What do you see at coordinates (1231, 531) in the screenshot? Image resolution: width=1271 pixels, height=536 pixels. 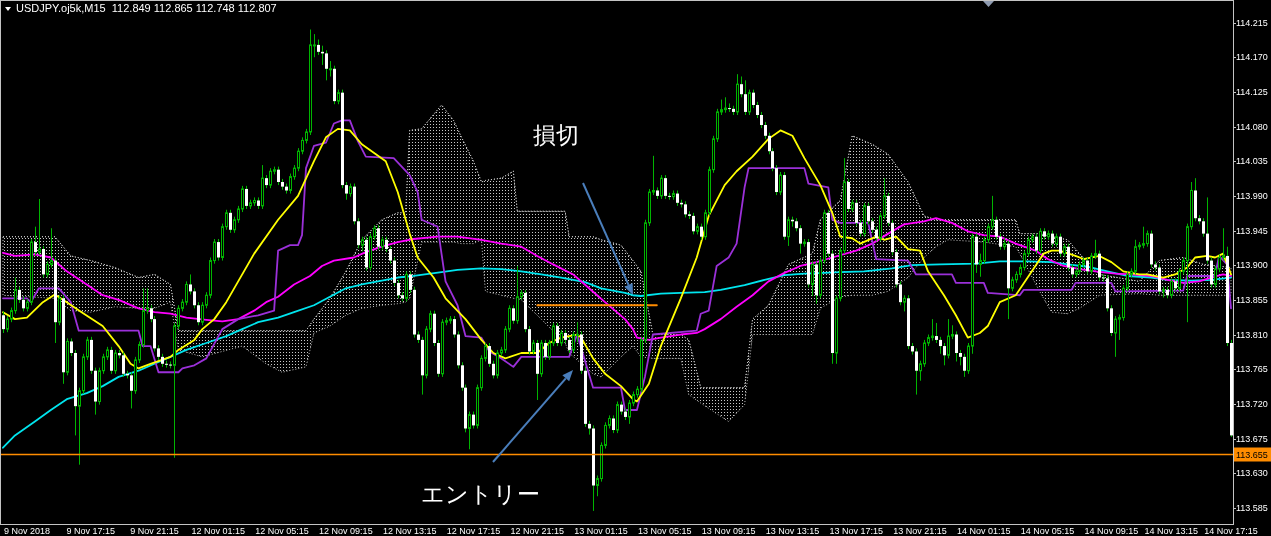 I see `x-tick-label: 14 Nov 17:15` at bounding box center [1231, 531].